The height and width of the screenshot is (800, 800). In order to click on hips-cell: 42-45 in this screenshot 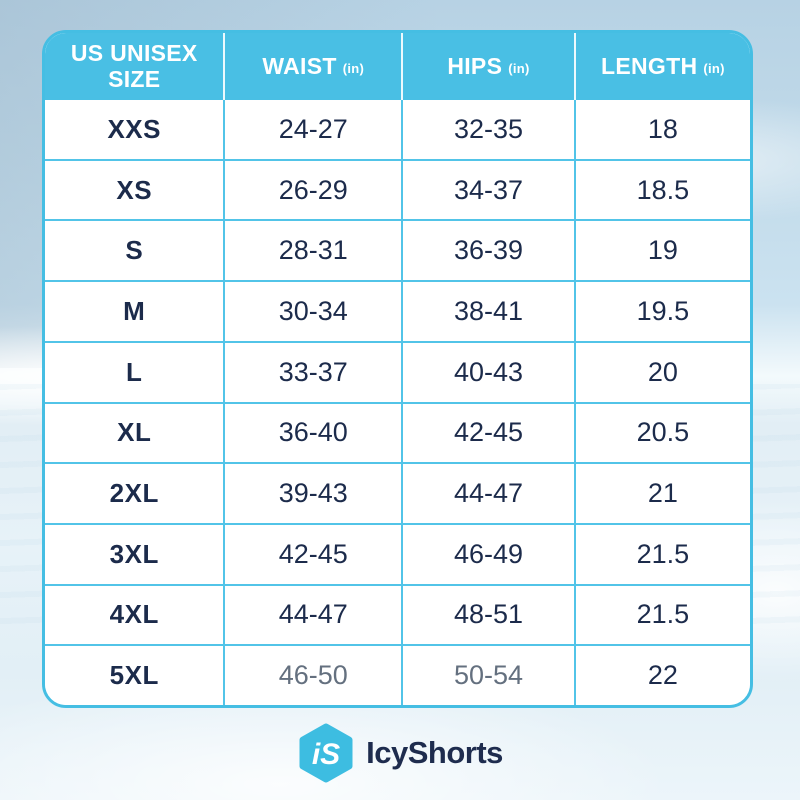, I will do `click(489, 433)`.